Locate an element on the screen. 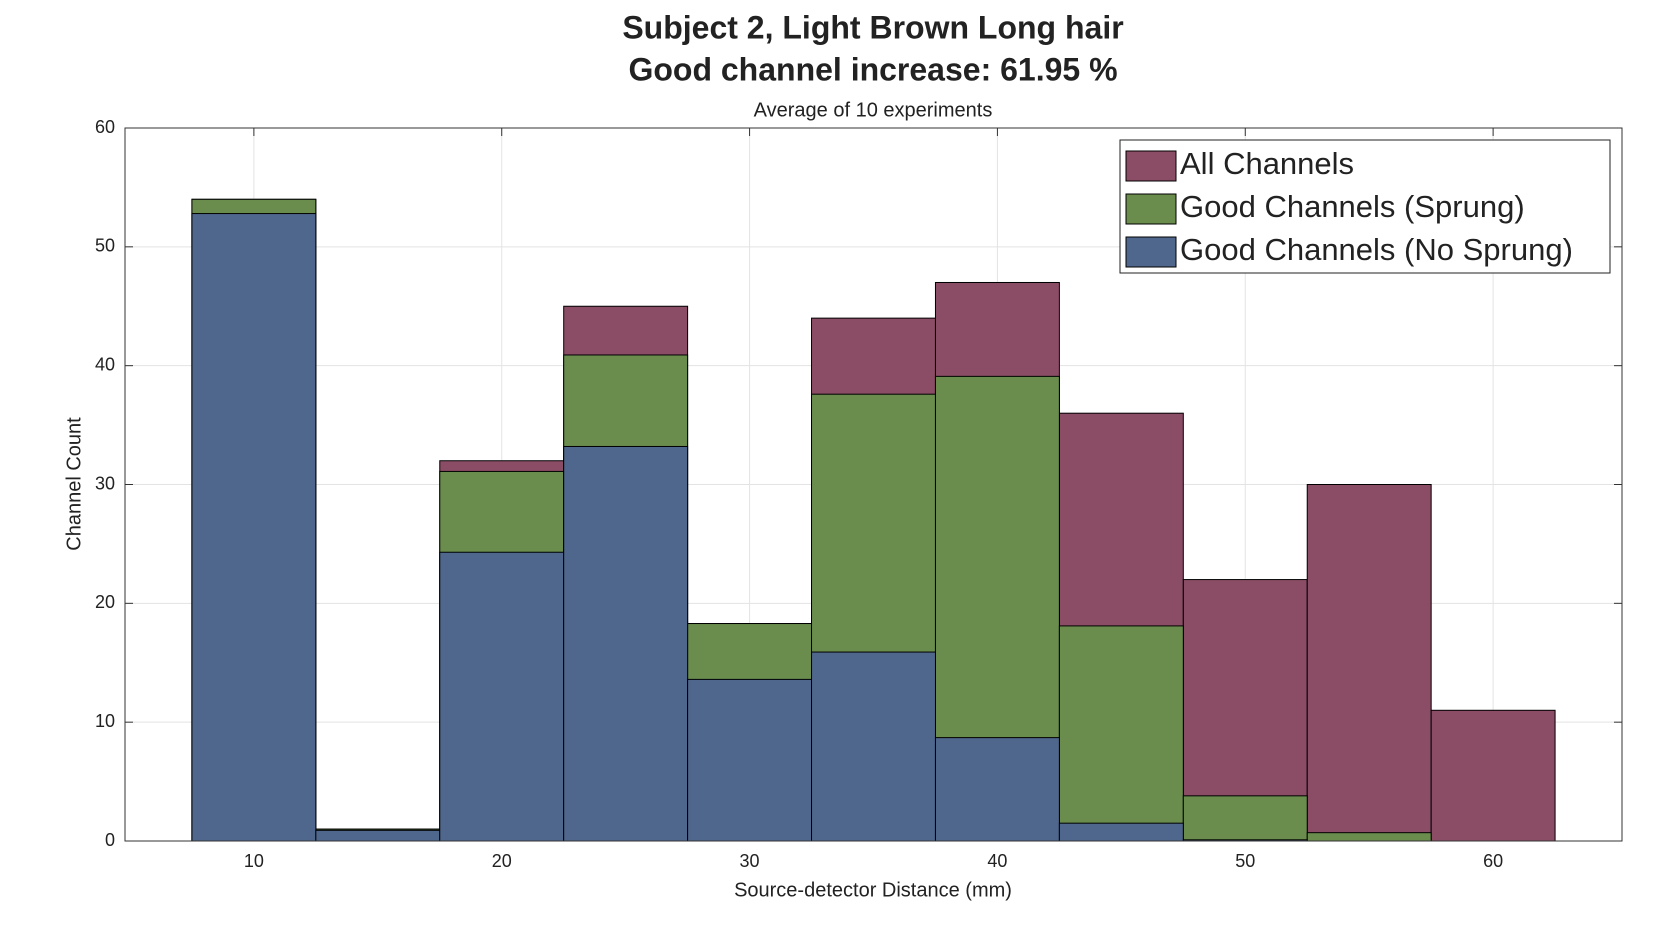  y-tick-label: 10 is located at coordinates (105, 721).